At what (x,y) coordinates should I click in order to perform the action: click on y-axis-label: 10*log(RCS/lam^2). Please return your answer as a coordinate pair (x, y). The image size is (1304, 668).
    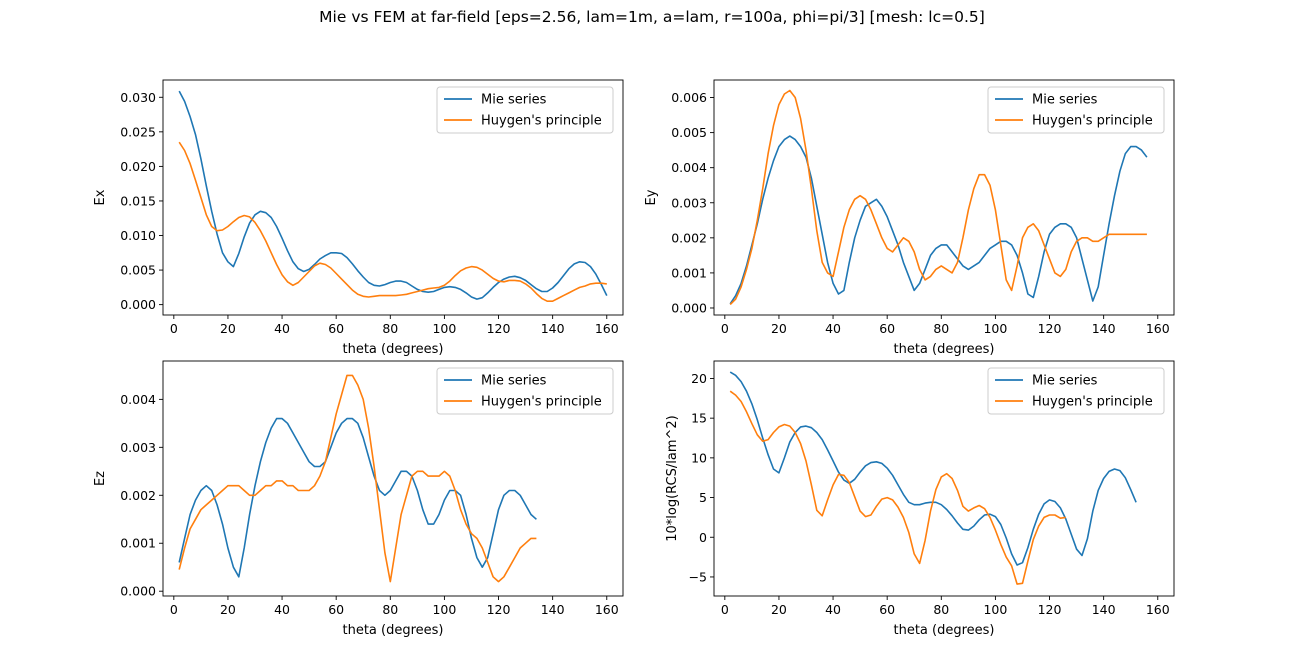
    Looking at the image, I should click on (672, 478).